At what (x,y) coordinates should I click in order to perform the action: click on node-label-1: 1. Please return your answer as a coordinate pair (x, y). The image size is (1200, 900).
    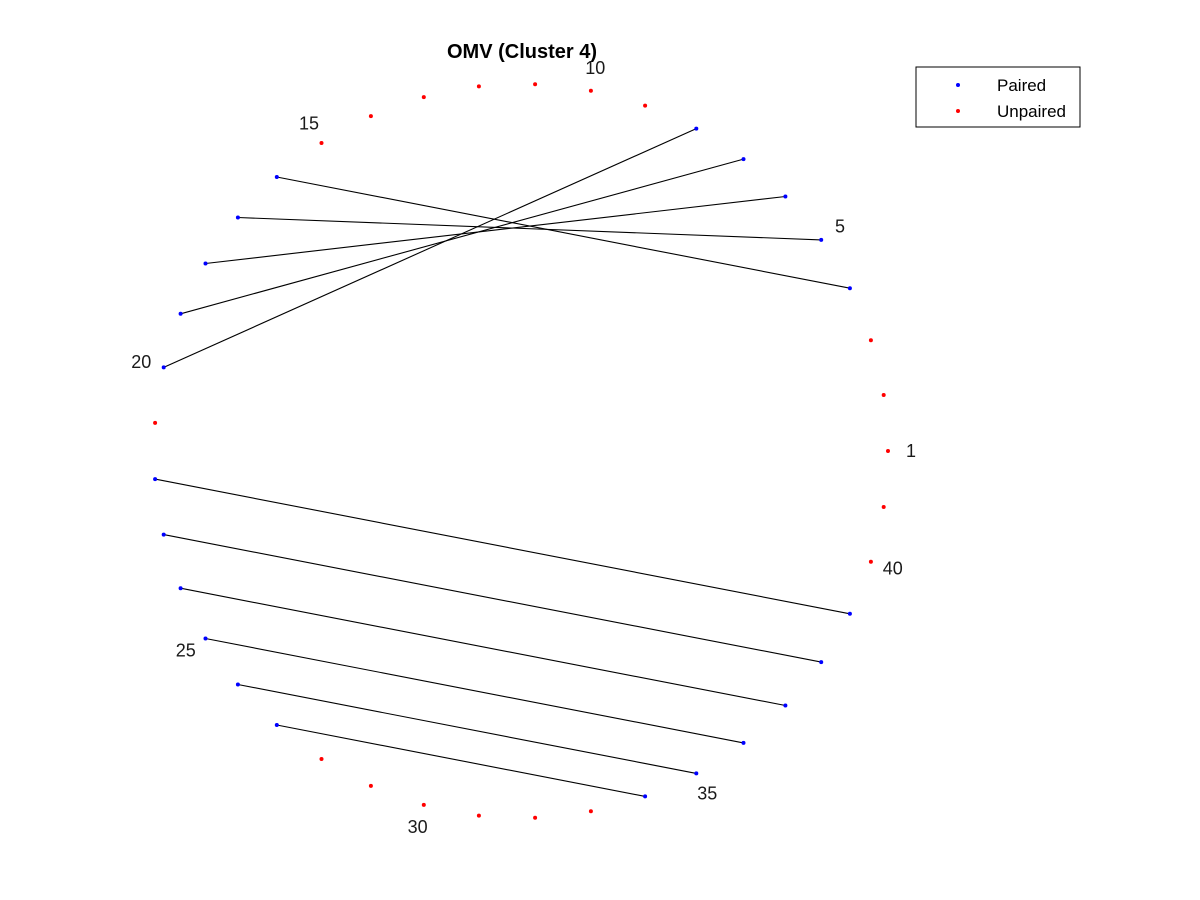
    Looking at the image, I should click on (911, 451).